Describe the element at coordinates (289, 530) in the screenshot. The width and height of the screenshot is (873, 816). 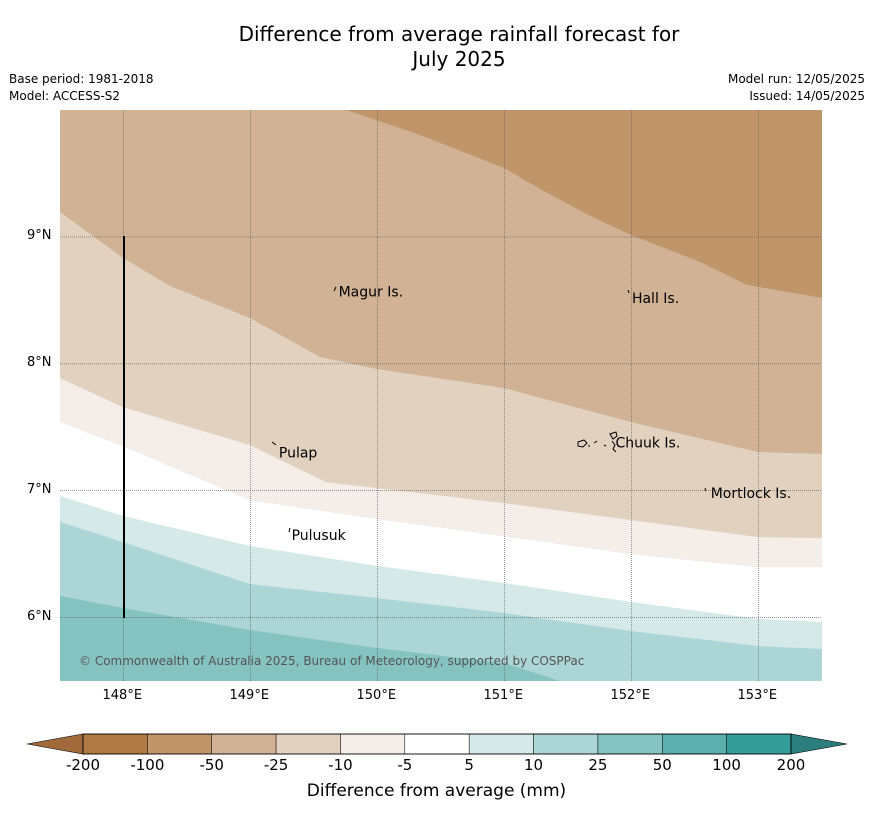
I see `pulusuk-island-shape` at that location.